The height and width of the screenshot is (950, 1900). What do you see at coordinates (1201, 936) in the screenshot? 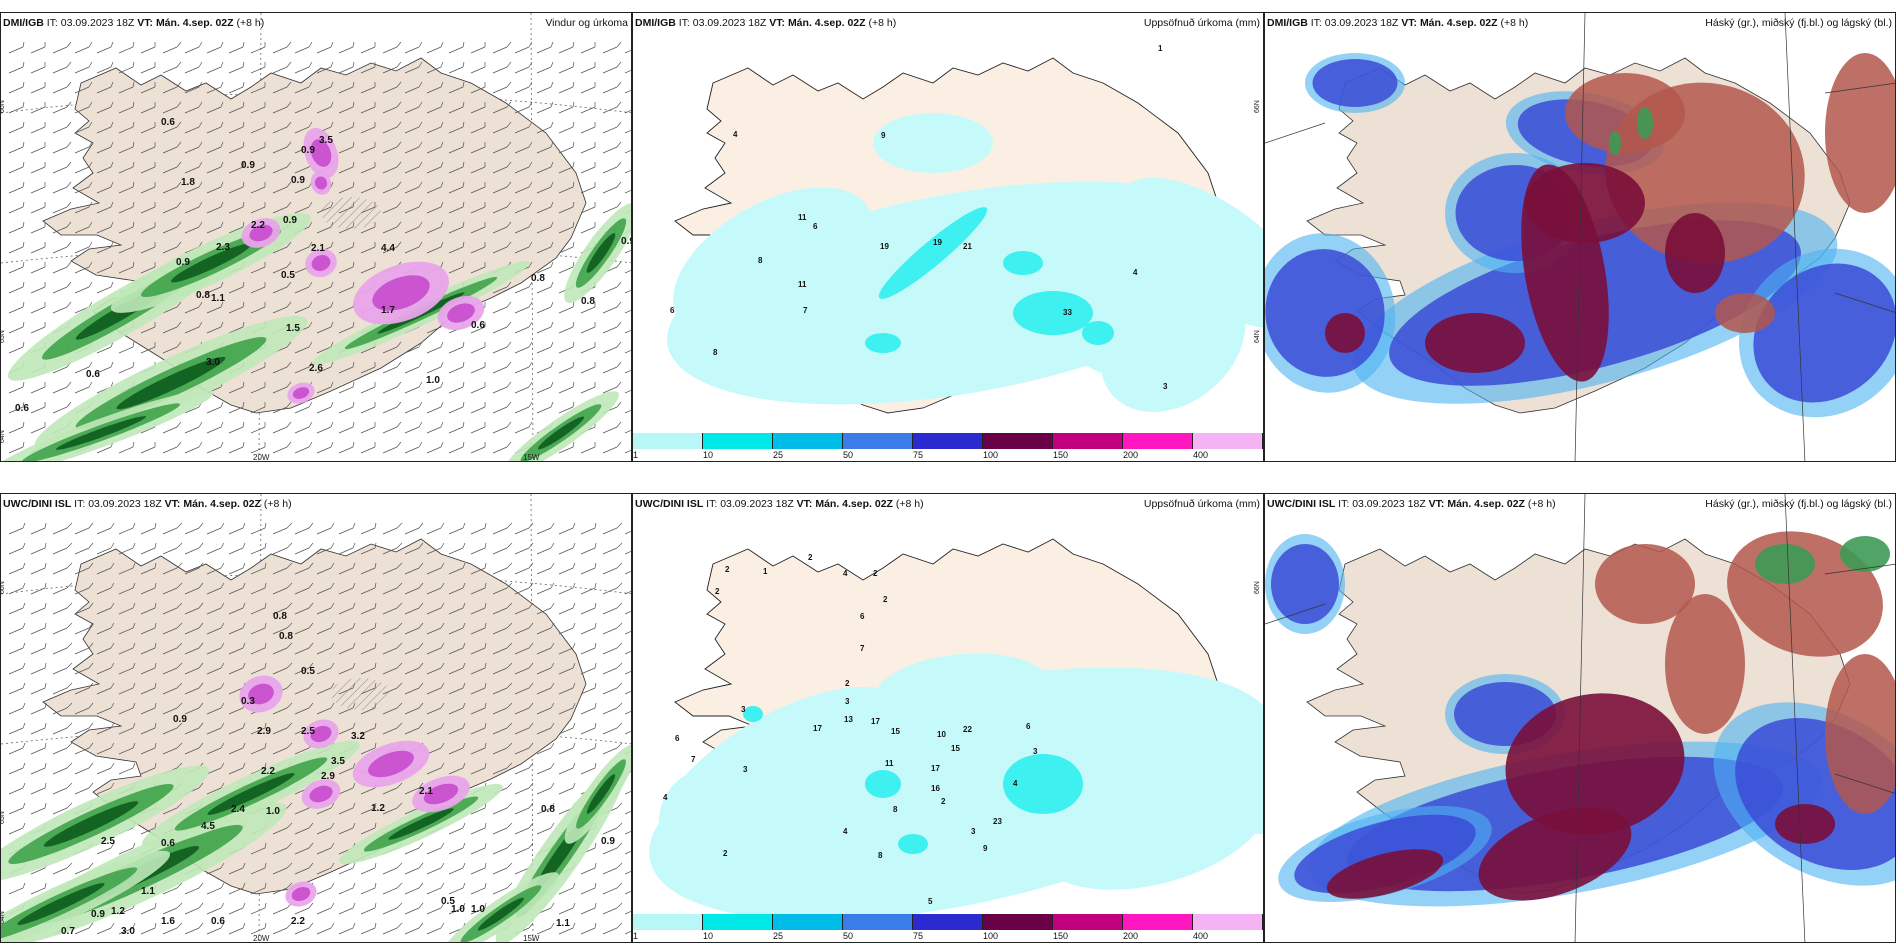
I see `colorbar-tick: 400` at bounding box center [1201, 936].